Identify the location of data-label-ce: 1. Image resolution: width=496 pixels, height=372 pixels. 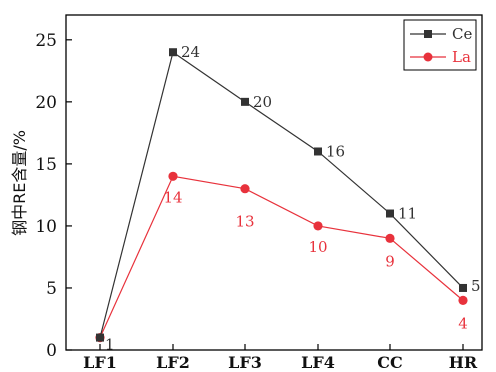
(110, 345).